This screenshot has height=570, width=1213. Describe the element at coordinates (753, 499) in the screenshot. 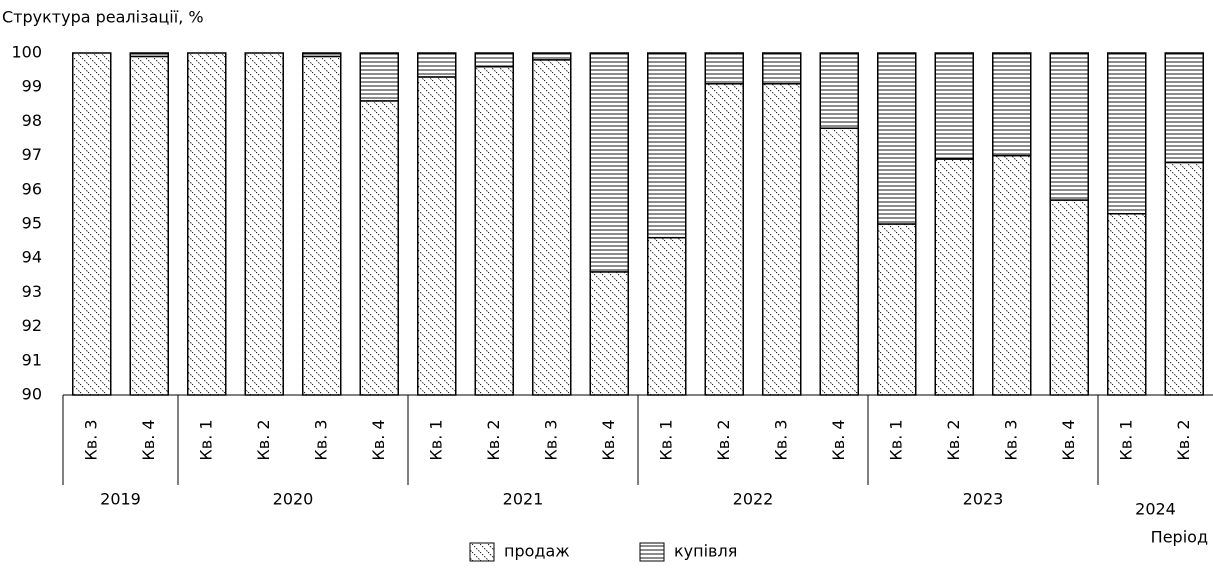

I see `group-label: 2022` at that location.